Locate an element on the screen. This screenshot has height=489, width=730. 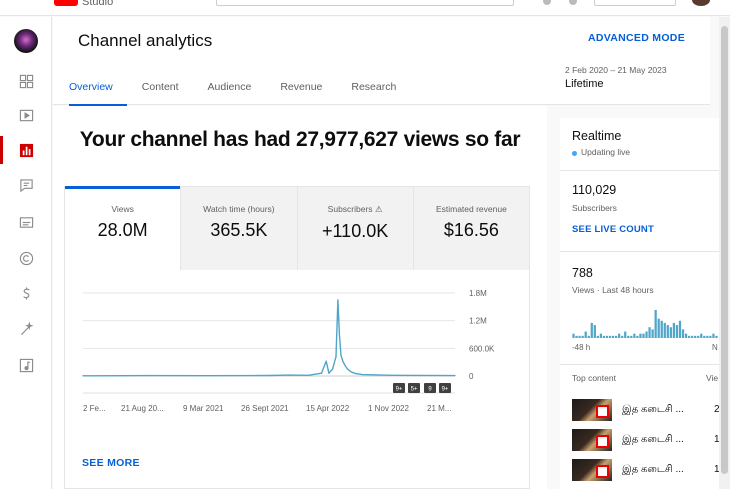
audio-library-icon is located at coordinates (26, 365).